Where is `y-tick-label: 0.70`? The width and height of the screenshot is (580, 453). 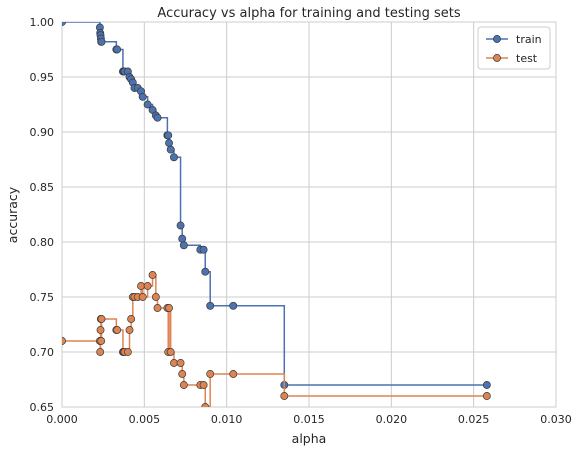
y-tick-label: 0.70 is located at coordinates (42, 352).